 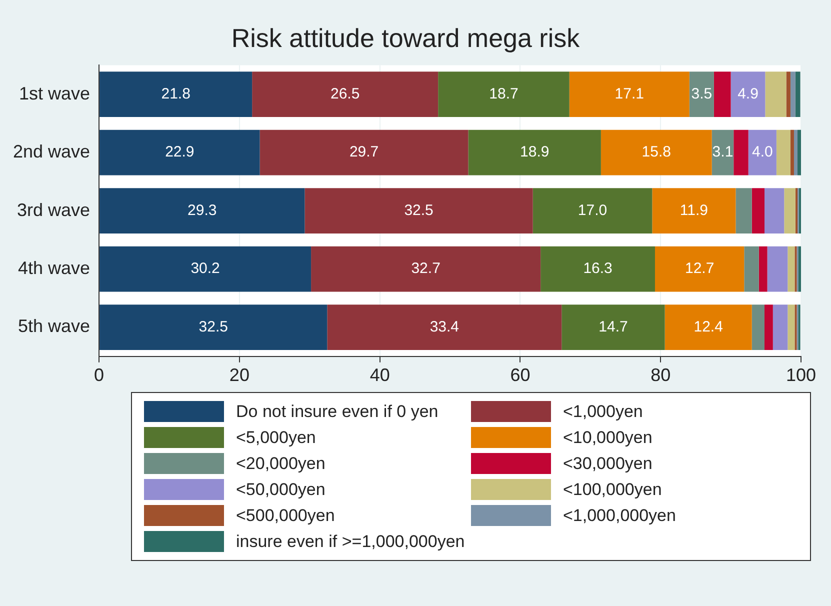 I want to click on data-label: 3.1, so click(x=723, y=152).